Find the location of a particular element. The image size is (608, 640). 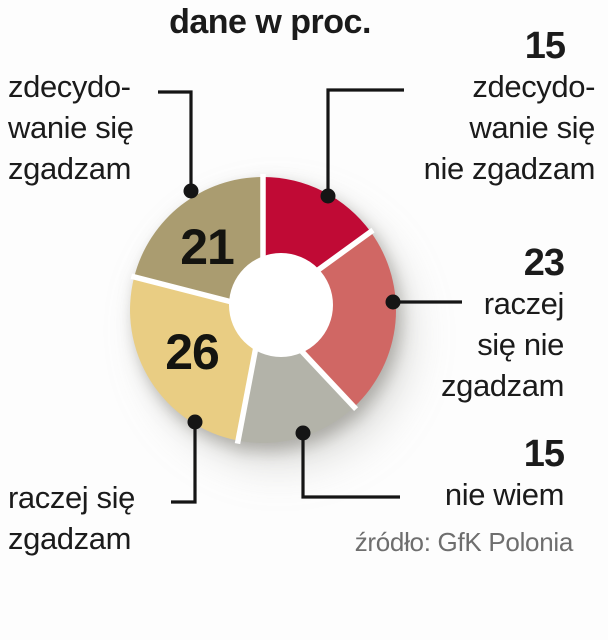

callout-rather-agree: raczej się zgadzam is located at coordinates (71, 518).